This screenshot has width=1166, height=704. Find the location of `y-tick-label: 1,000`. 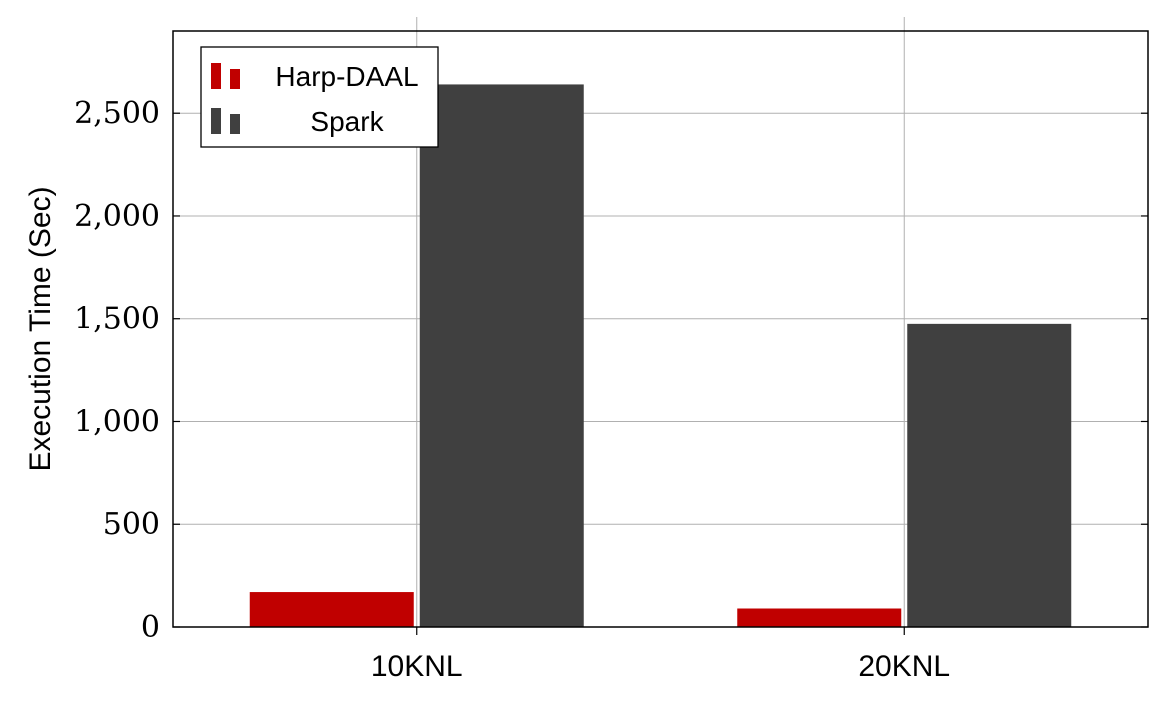

y-tick-label: 1,000 is located at coordinates (117, 421).